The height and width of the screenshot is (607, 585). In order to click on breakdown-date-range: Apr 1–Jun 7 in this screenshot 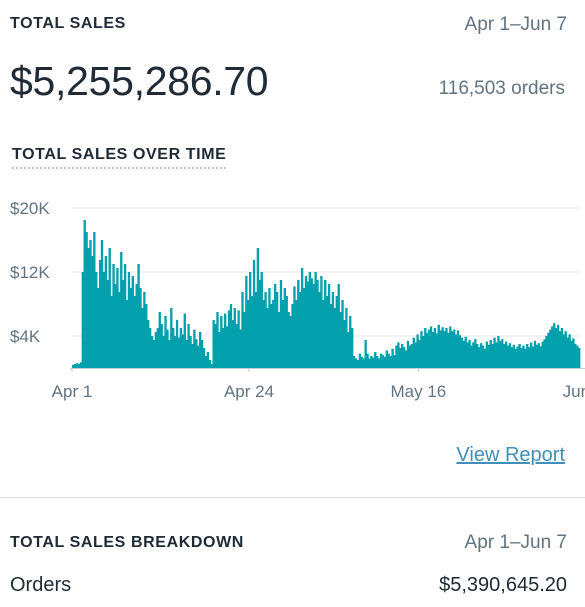, I will do `click(515, 542)`.